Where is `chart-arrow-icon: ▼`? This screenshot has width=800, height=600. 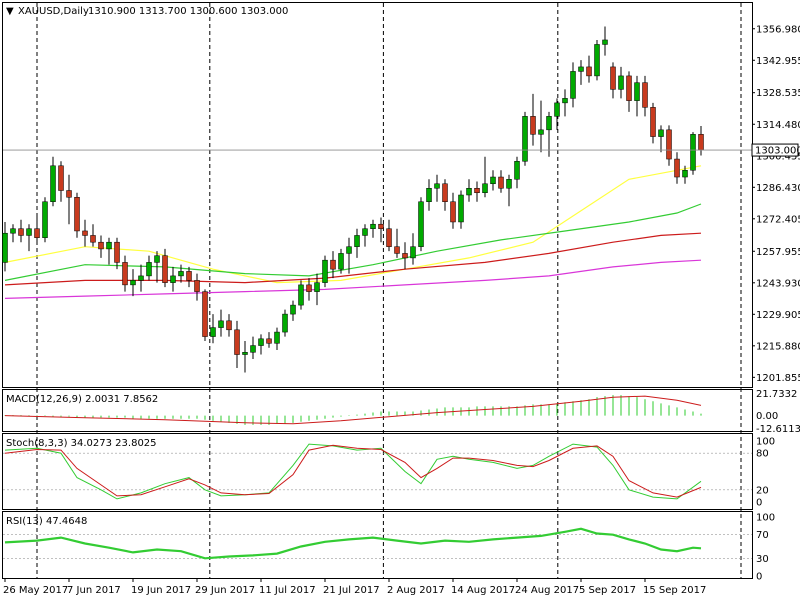
chart-arrow-icon: ▼ is located at coordinates (10, 11).